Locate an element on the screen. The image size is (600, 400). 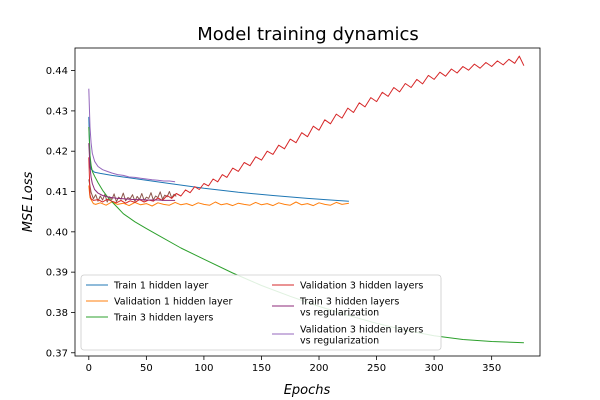
y-tick-label: 0.37 is located at coordinates (57, 353).